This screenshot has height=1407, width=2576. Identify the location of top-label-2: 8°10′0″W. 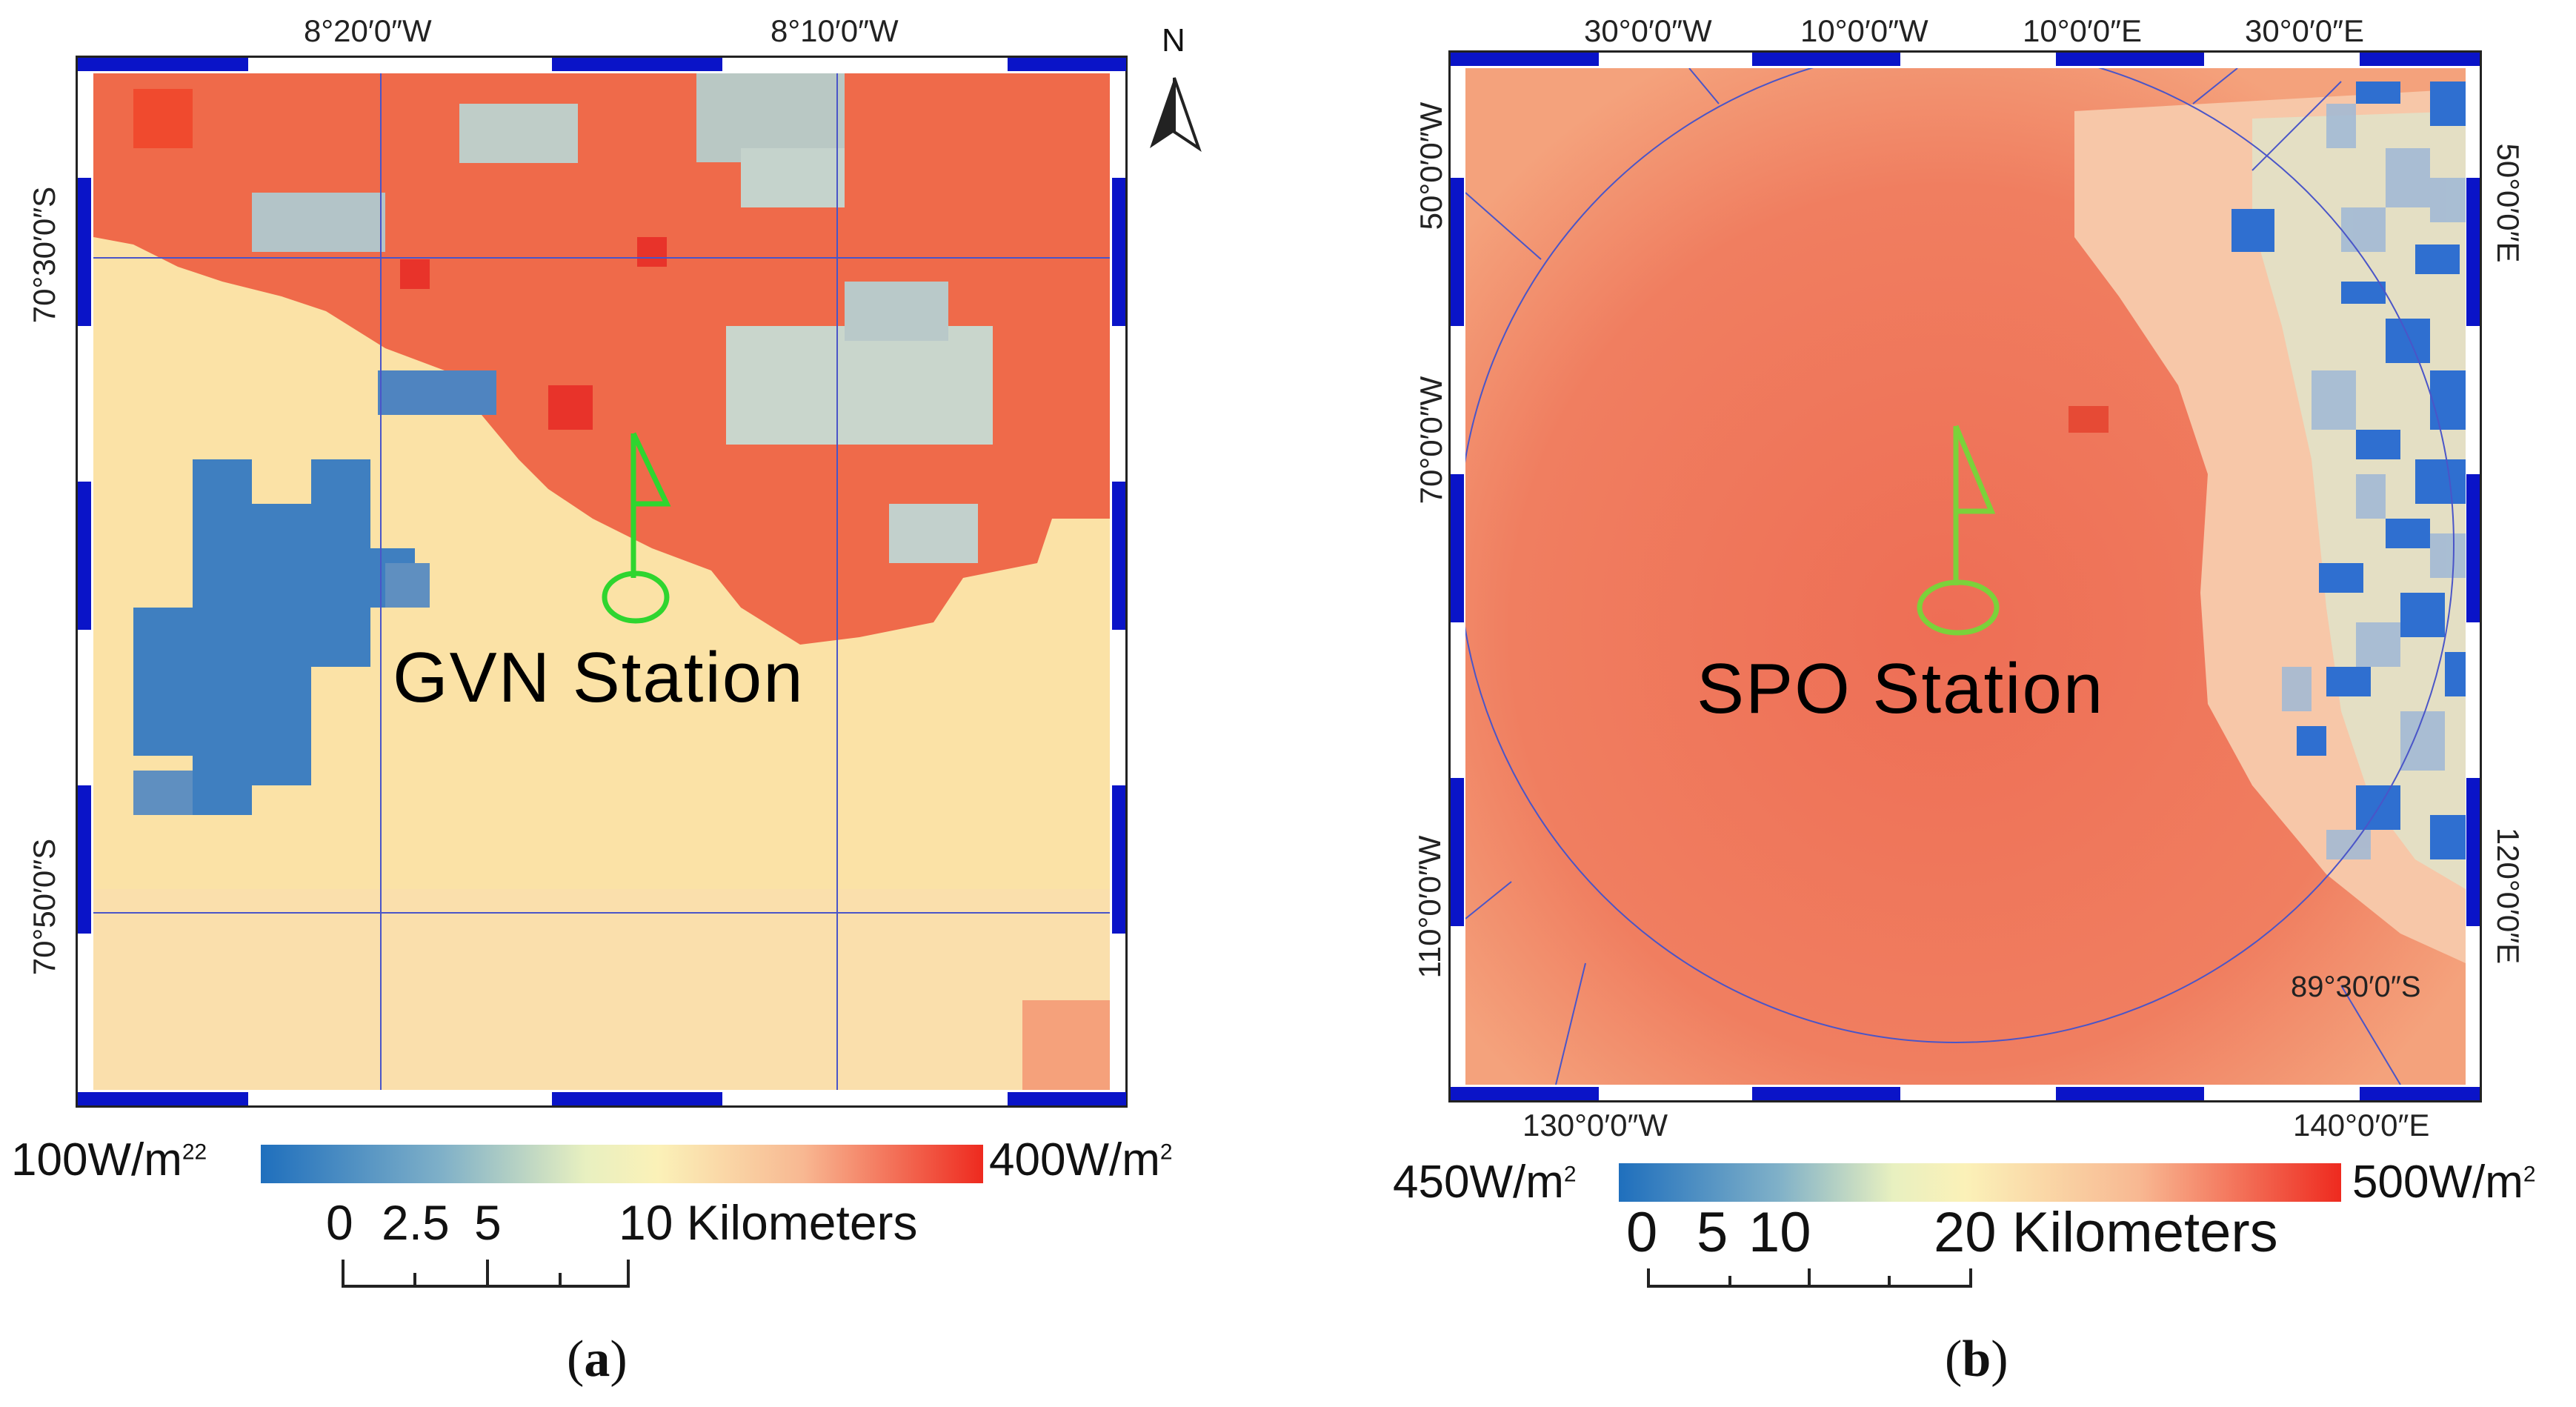
(835, 30).